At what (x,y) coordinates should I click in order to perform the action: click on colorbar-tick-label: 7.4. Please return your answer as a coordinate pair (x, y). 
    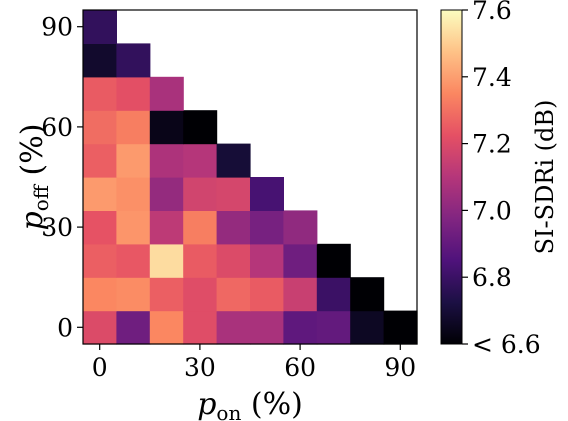
    Looking at the image, I should click on (492, 77).